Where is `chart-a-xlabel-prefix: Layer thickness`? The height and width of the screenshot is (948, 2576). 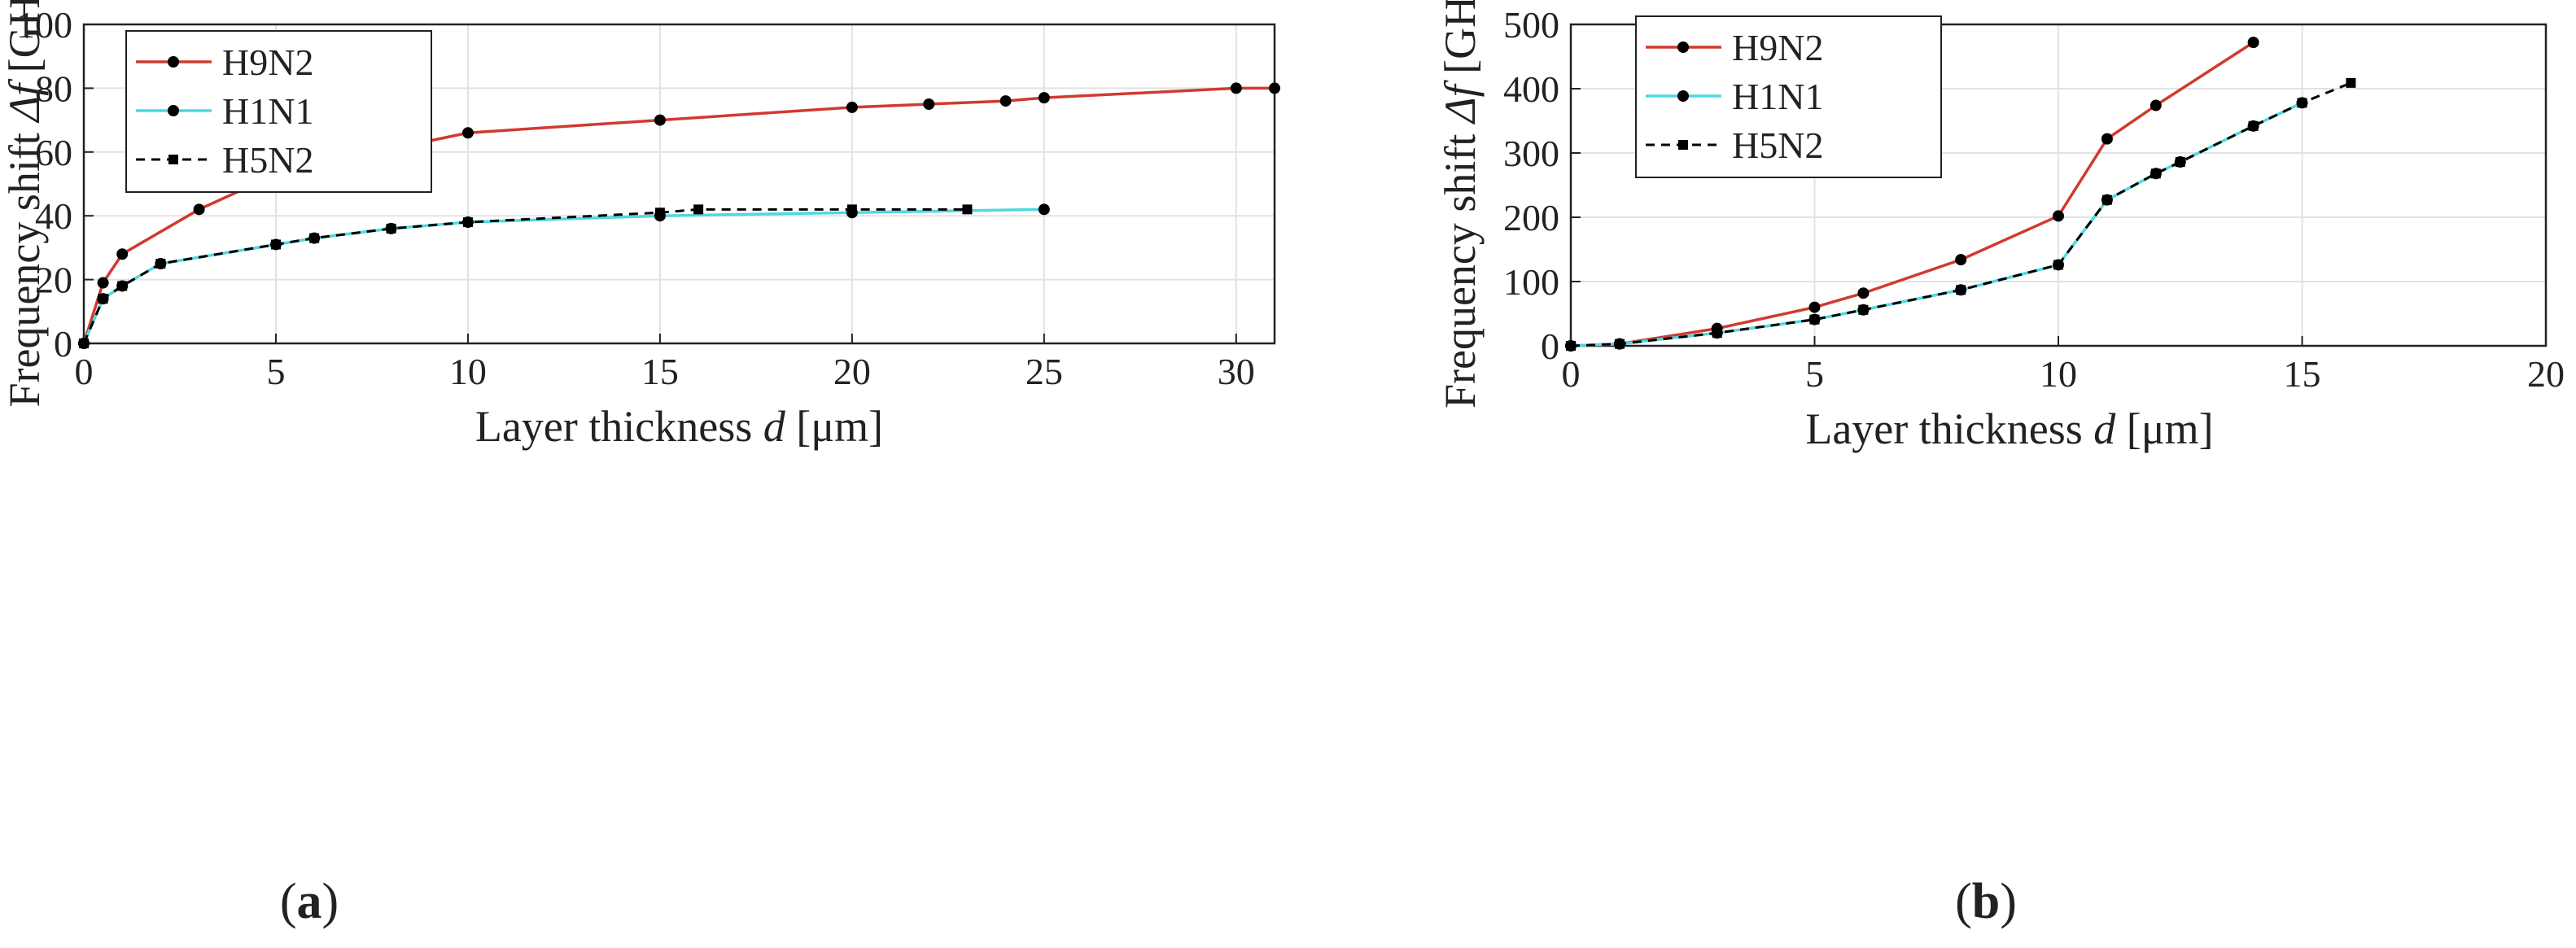 chart-a-xlabel-prefix: Layer thickness is located at coordinates (619, 427).